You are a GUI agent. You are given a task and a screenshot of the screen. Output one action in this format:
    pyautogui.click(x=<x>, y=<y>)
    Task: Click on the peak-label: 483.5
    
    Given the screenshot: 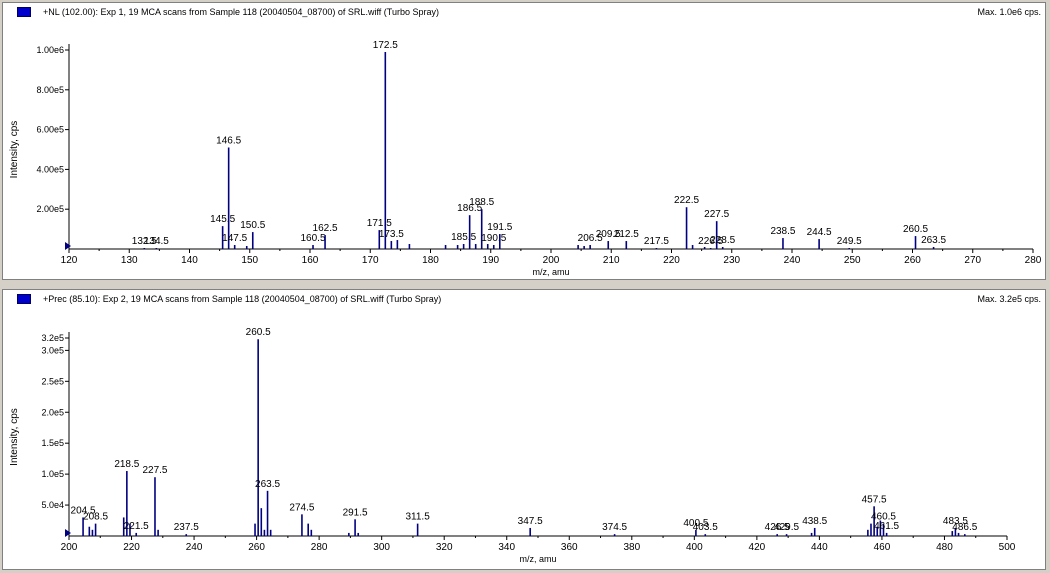 What is the action you would take?
    pyautogui.click(x=955, y=521)
    